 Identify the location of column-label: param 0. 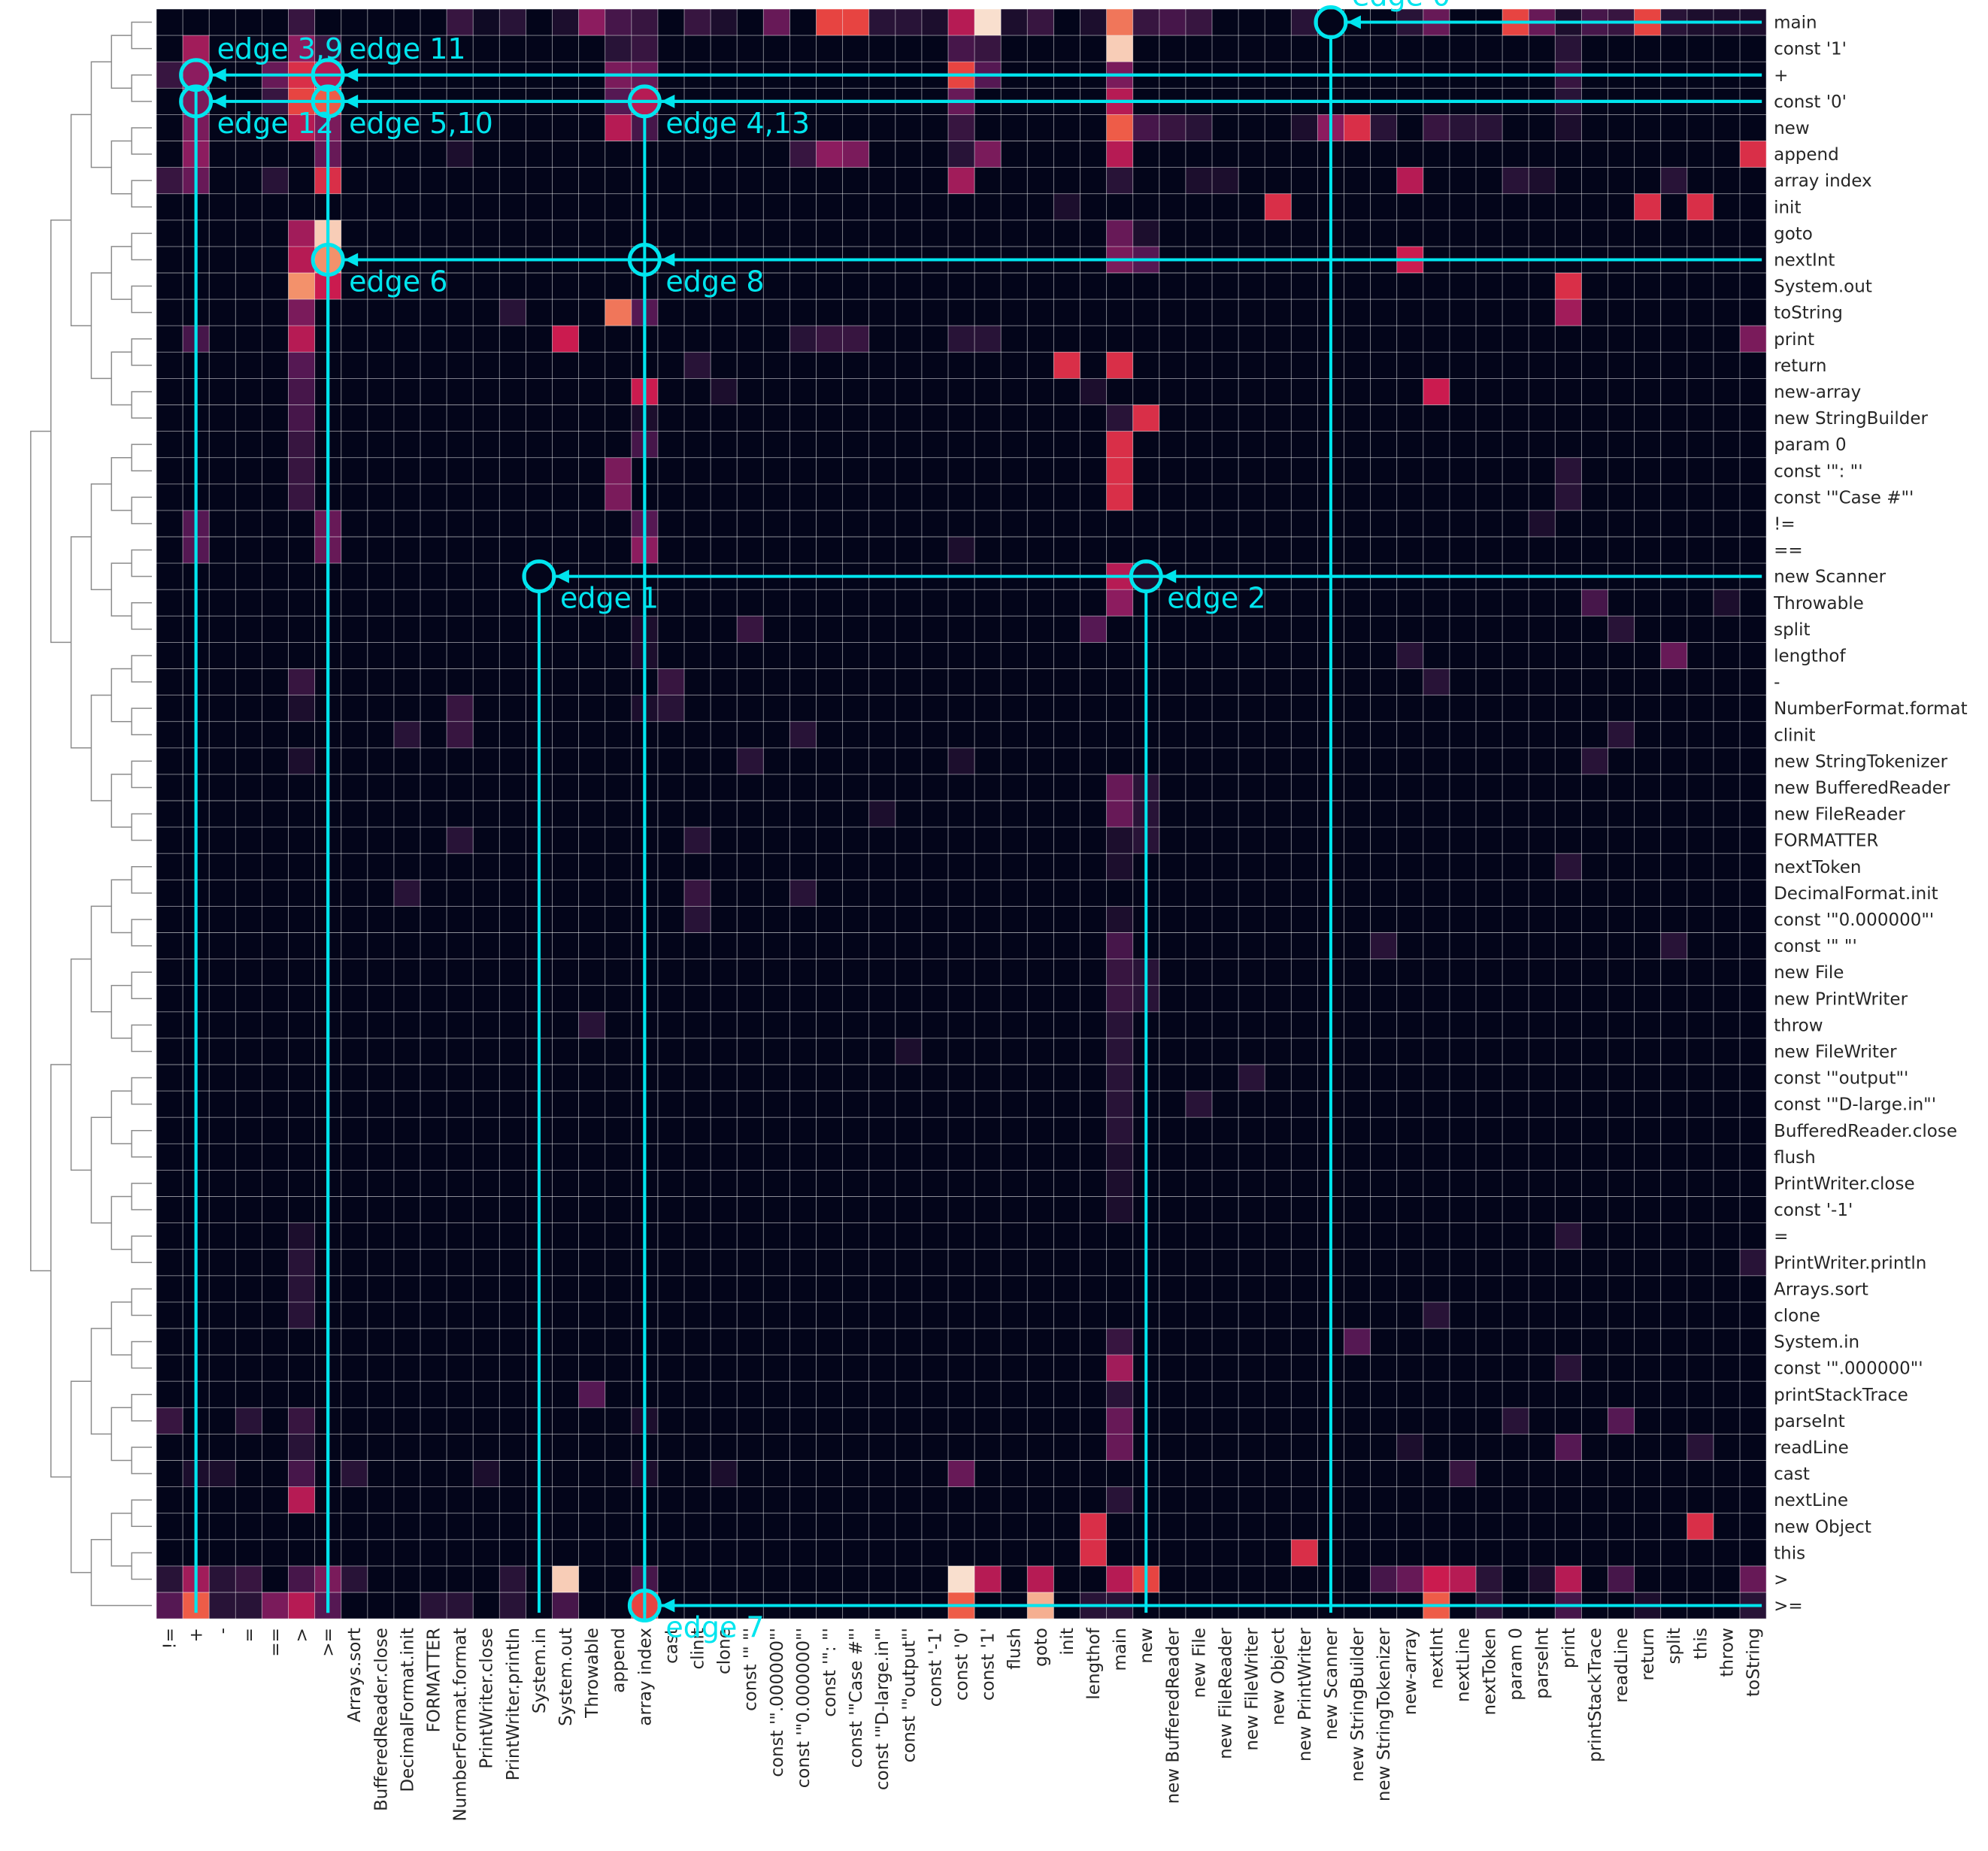
(1516, 1664).